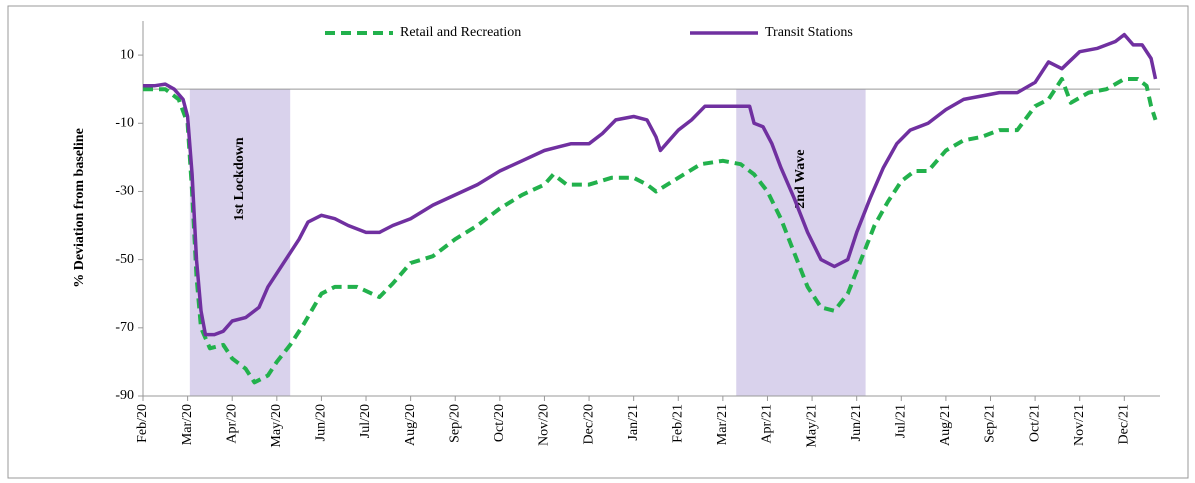 The height and width of the screenshot is (483, 1195). What do you see at coordinates (187, 424) in the screenshot?
I see `x-tick-label: Mar/20` at bounding box center [187, 424].